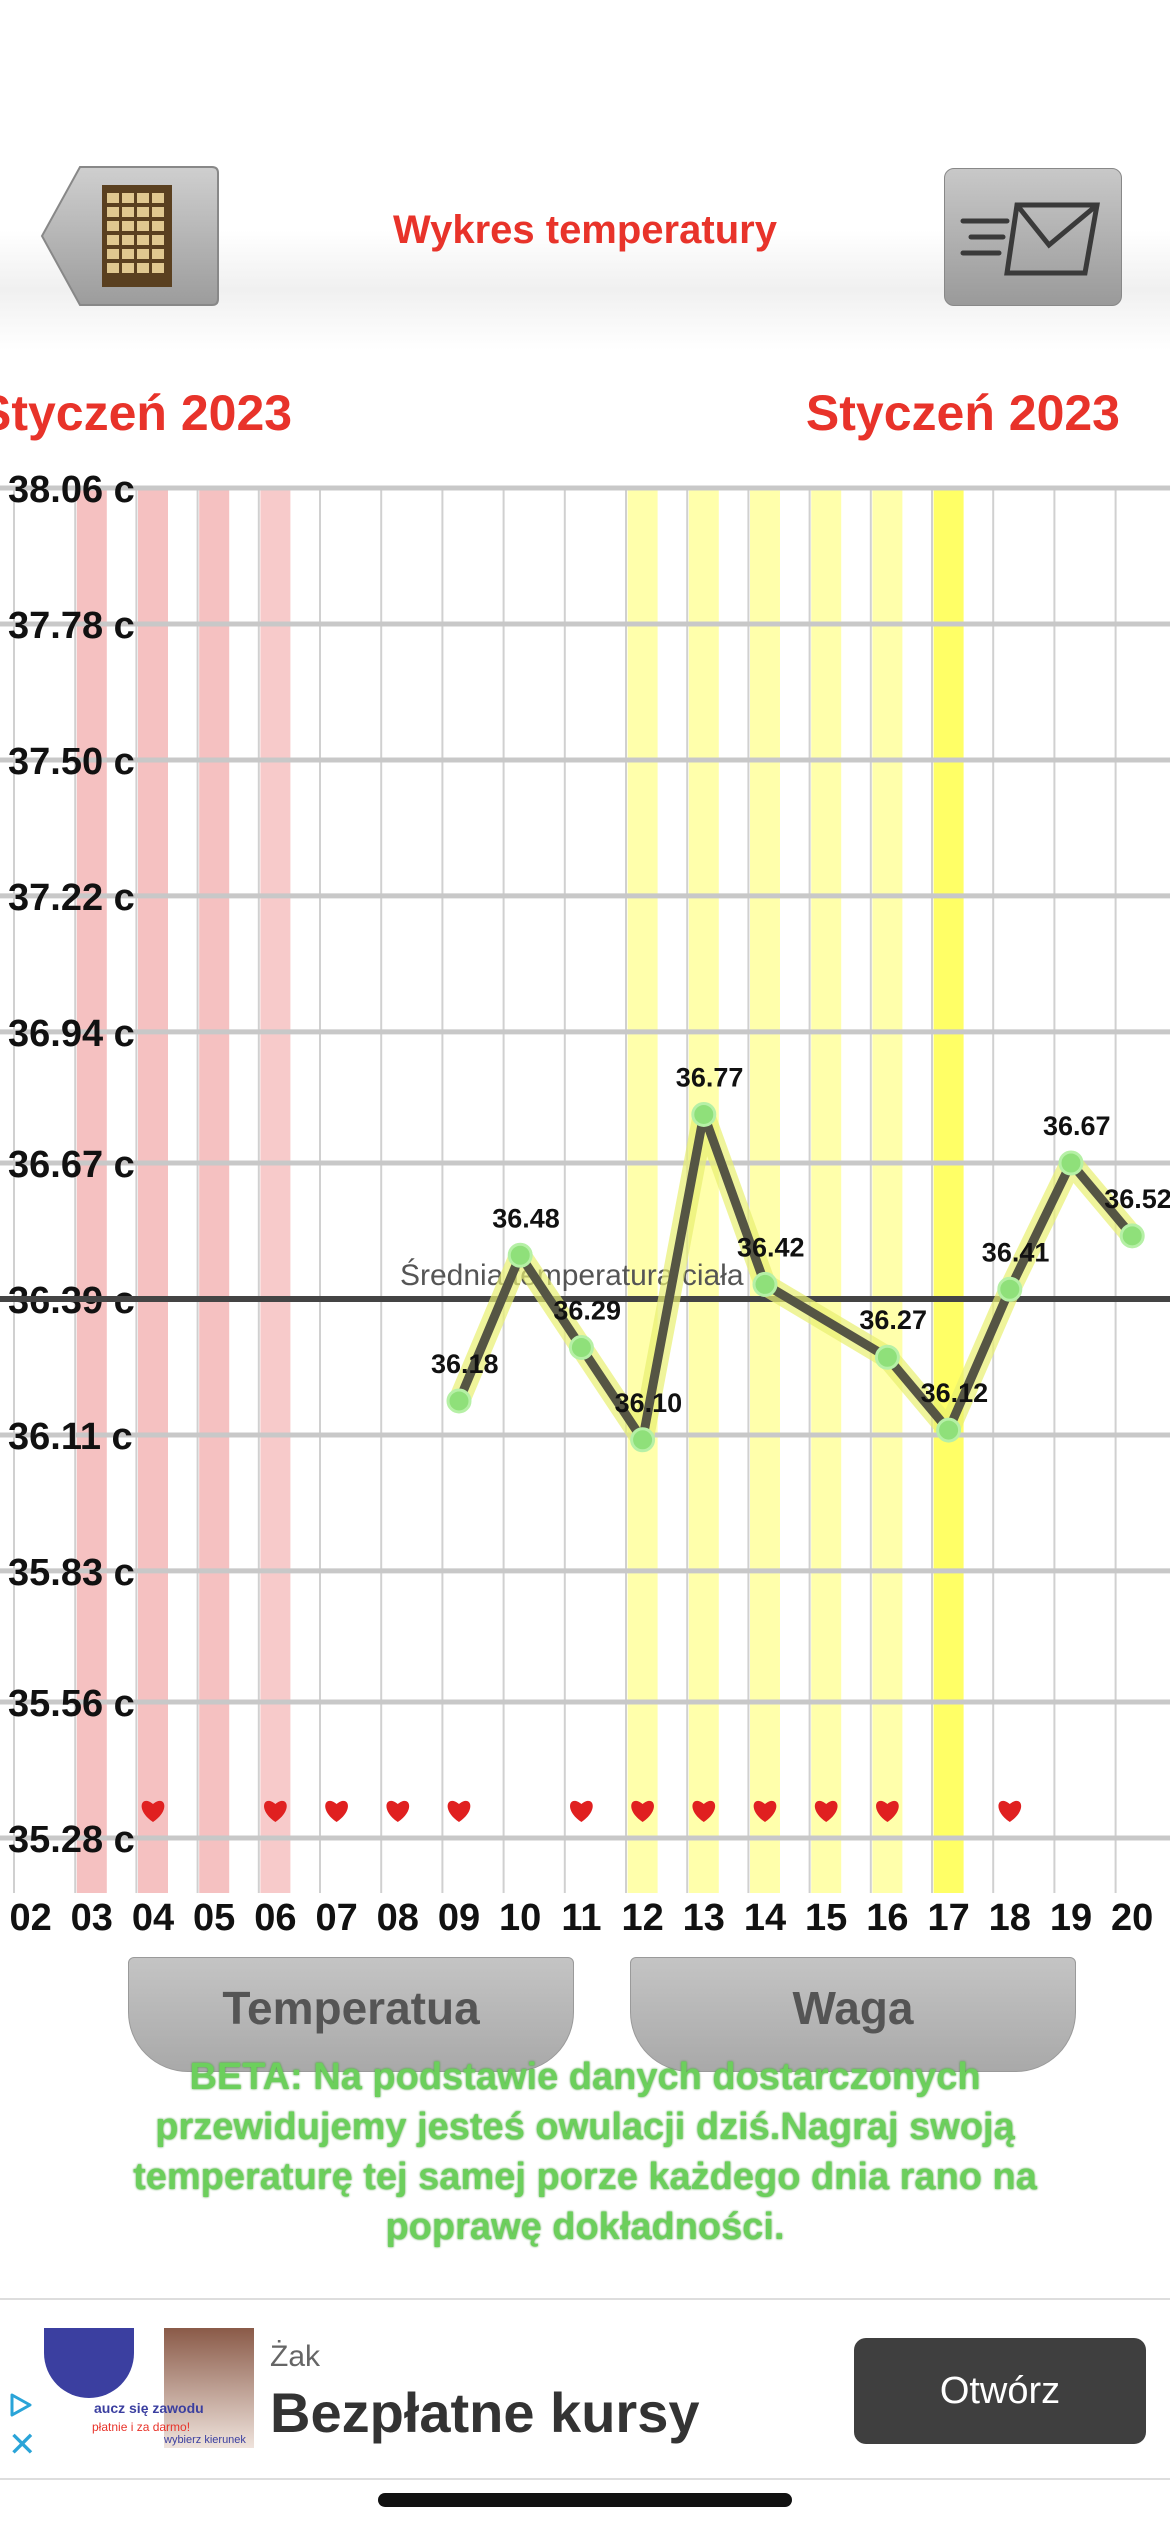 This screenshot has width=1170, height=2532. I want to click on x-tick-label: 05, so click(214, 1918).